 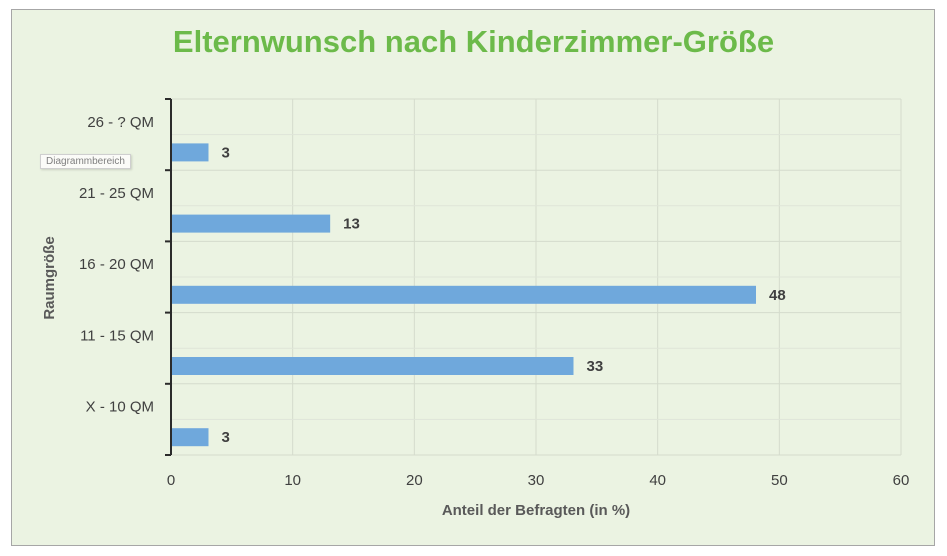 What do you see at coordinates (116, 264) in the screenshot?
I see `y-tick-label: 16 - 20 QM` at bounding box center [116, 264].